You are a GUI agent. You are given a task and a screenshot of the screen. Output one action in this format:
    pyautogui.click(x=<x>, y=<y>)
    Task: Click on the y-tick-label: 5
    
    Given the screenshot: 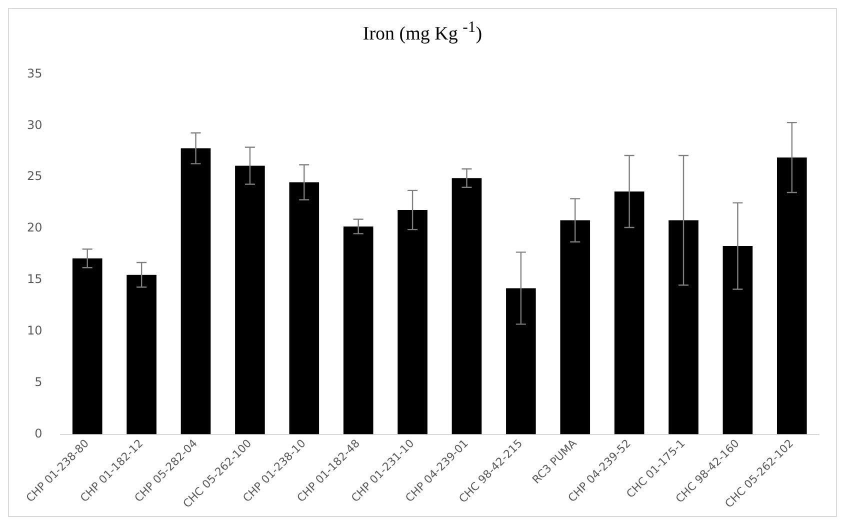 What is the action you would take?
    pyautogui.click(x=38, y=381)
    